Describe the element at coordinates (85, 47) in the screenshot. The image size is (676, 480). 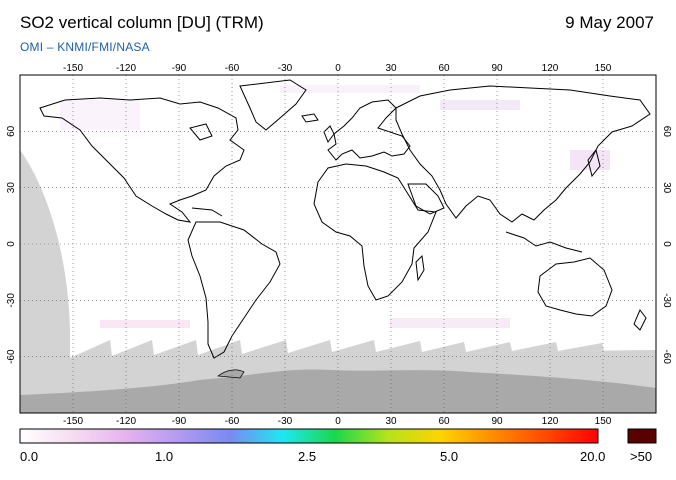
I see `data-source: OMI – KNMI/FMI/NASA` at that location.